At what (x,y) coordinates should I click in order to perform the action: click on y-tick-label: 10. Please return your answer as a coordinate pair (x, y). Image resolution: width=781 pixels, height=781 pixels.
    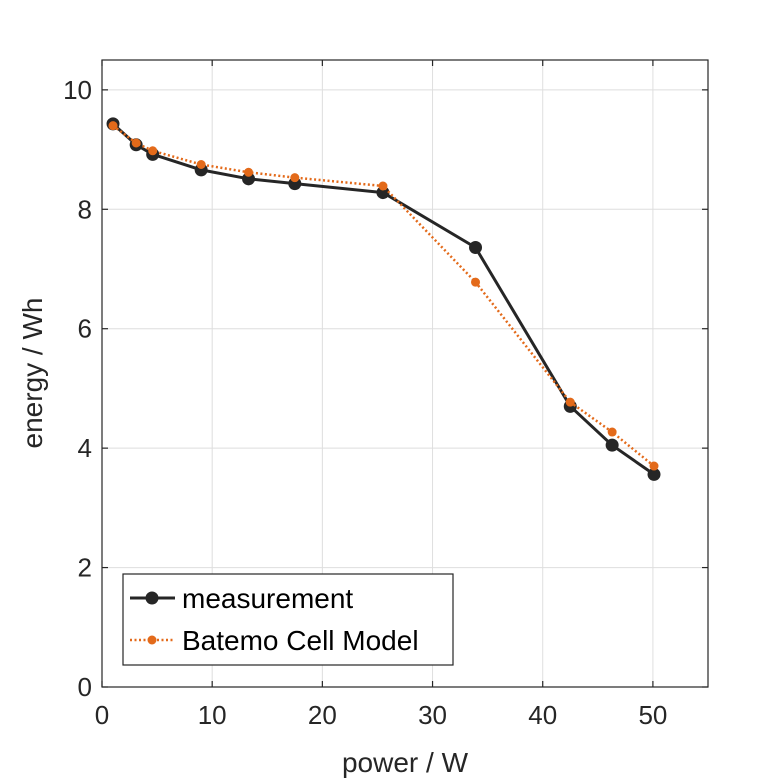
    Looking at the image, I should click on (77, 90).